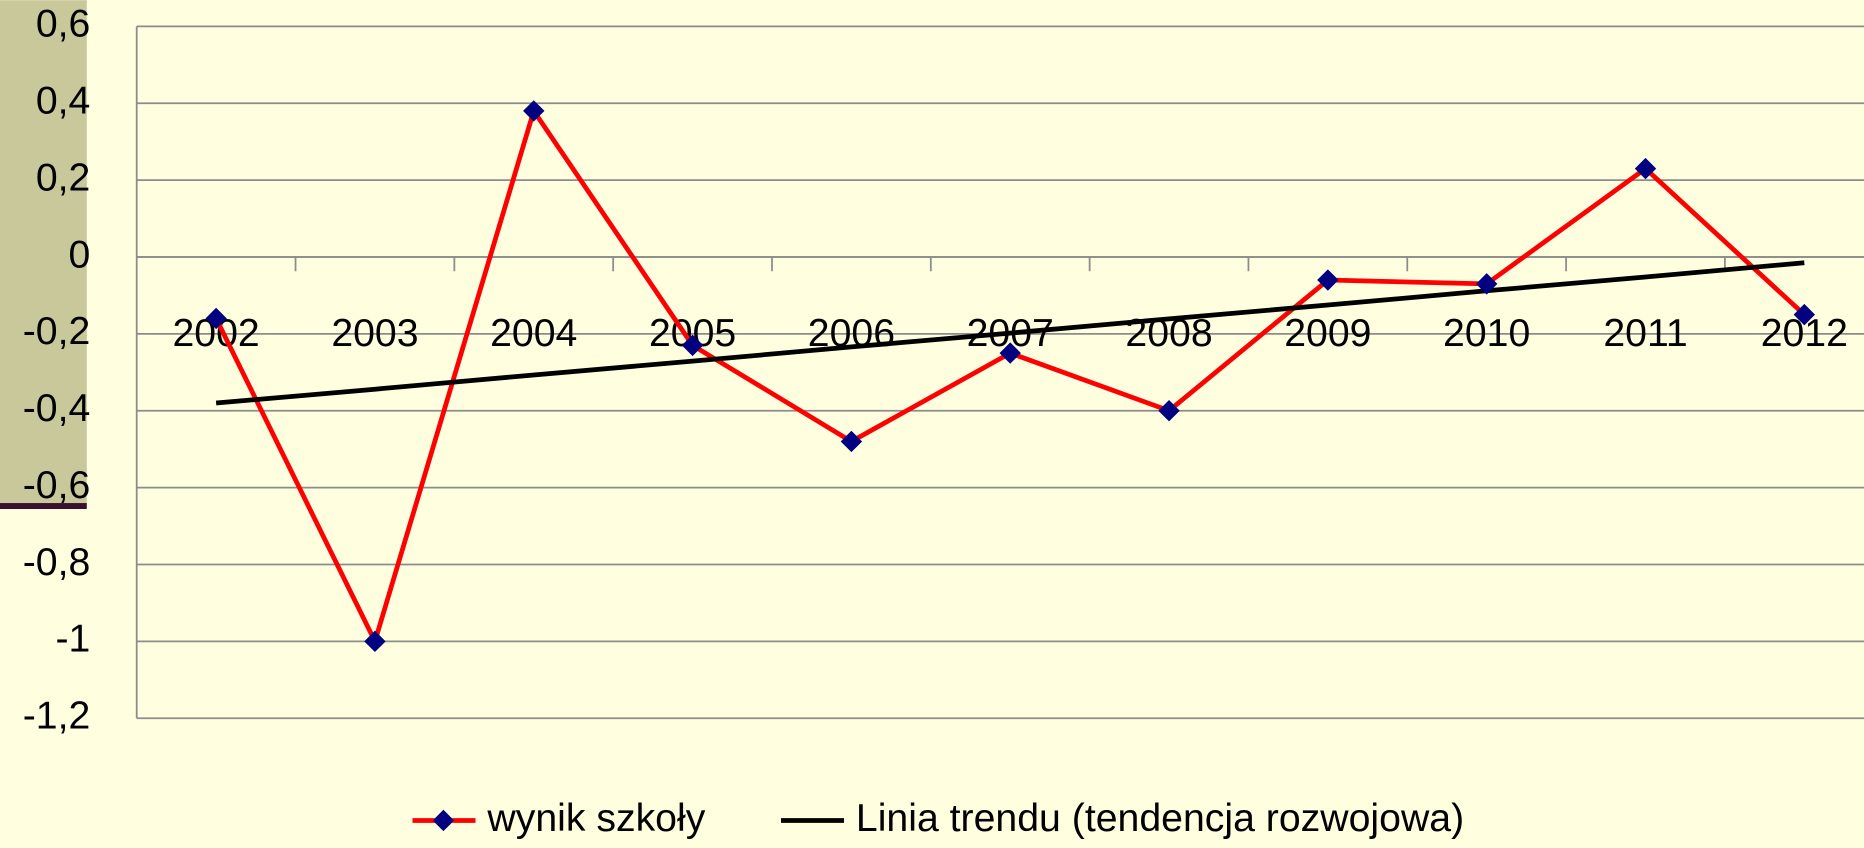  Describe the element at coordinates (443, 820) in the screenshot. I see `legend-marker` at that location.